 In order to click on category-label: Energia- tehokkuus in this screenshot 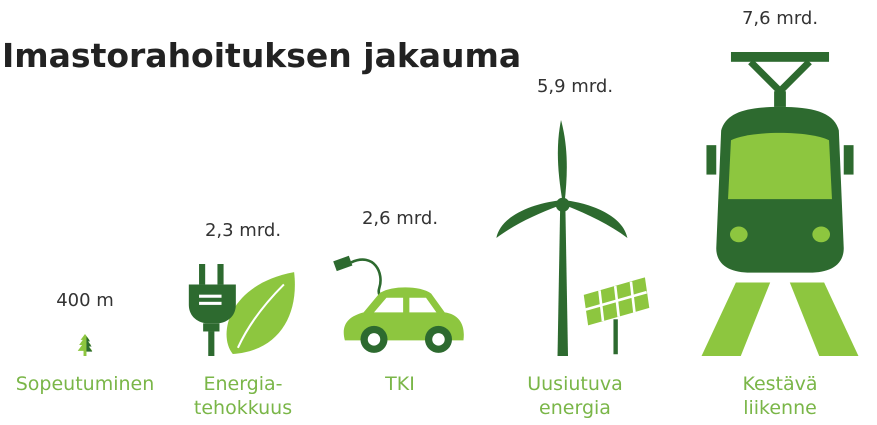, I will do `click(243, 396)`.